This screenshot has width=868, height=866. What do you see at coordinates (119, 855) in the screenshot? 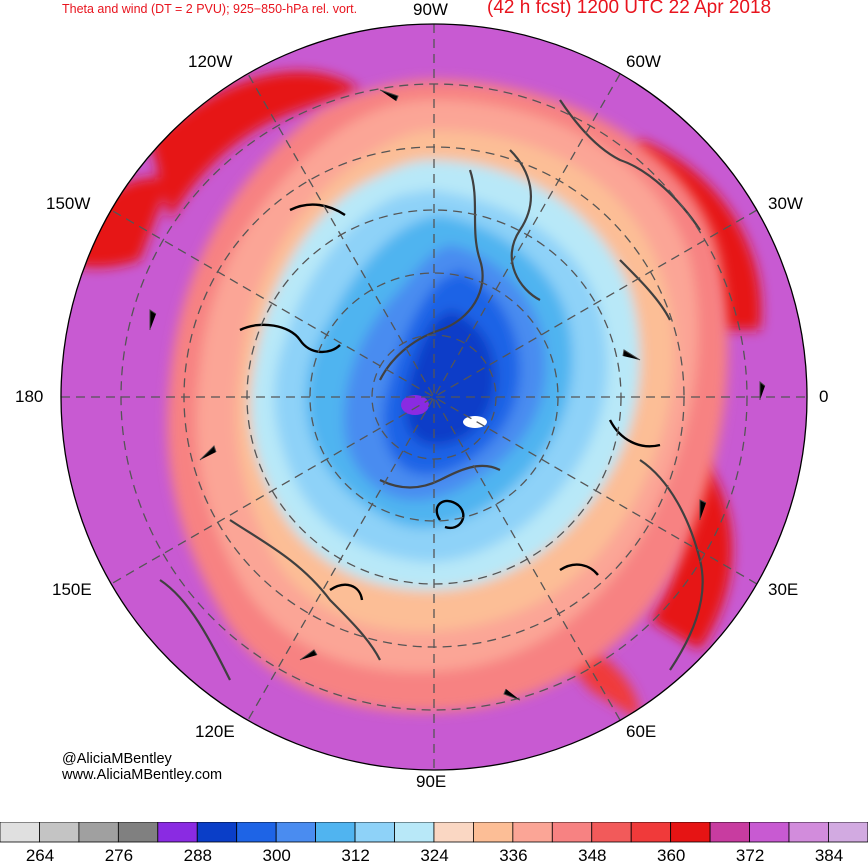
I see `colorbar-label: 276` at bounding box center [119, 855].